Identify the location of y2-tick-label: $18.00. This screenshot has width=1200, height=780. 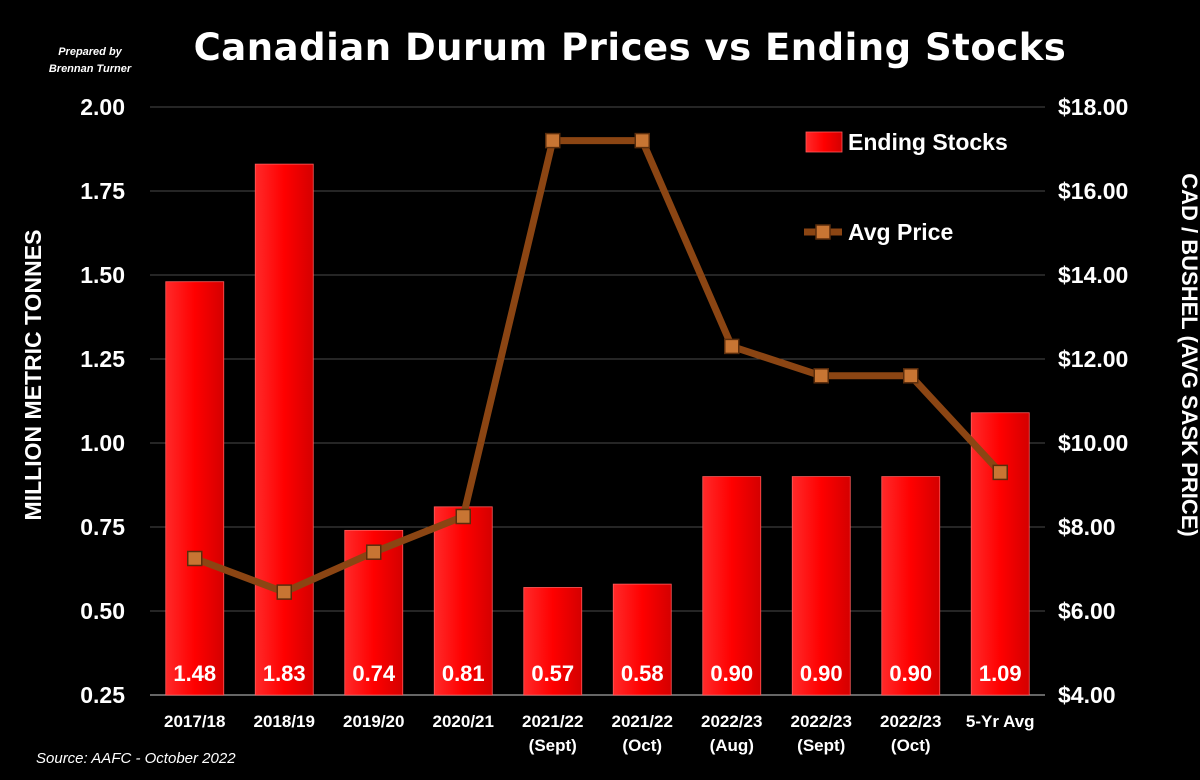
(1093, 107).